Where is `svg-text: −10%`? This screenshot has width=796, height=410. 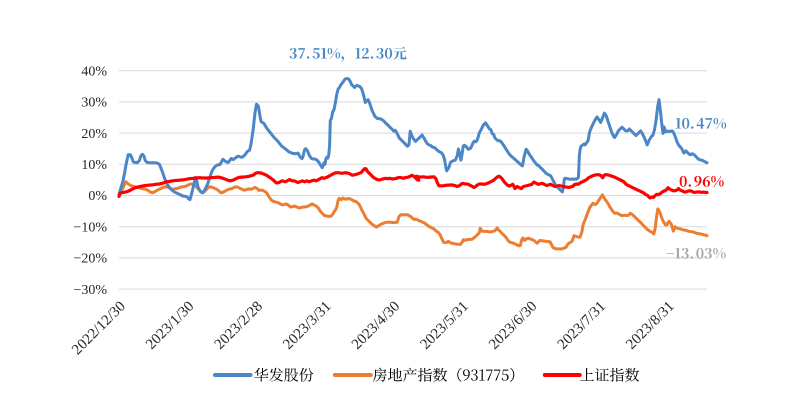
svg-text: −10% is located at coordinates (90, 227).